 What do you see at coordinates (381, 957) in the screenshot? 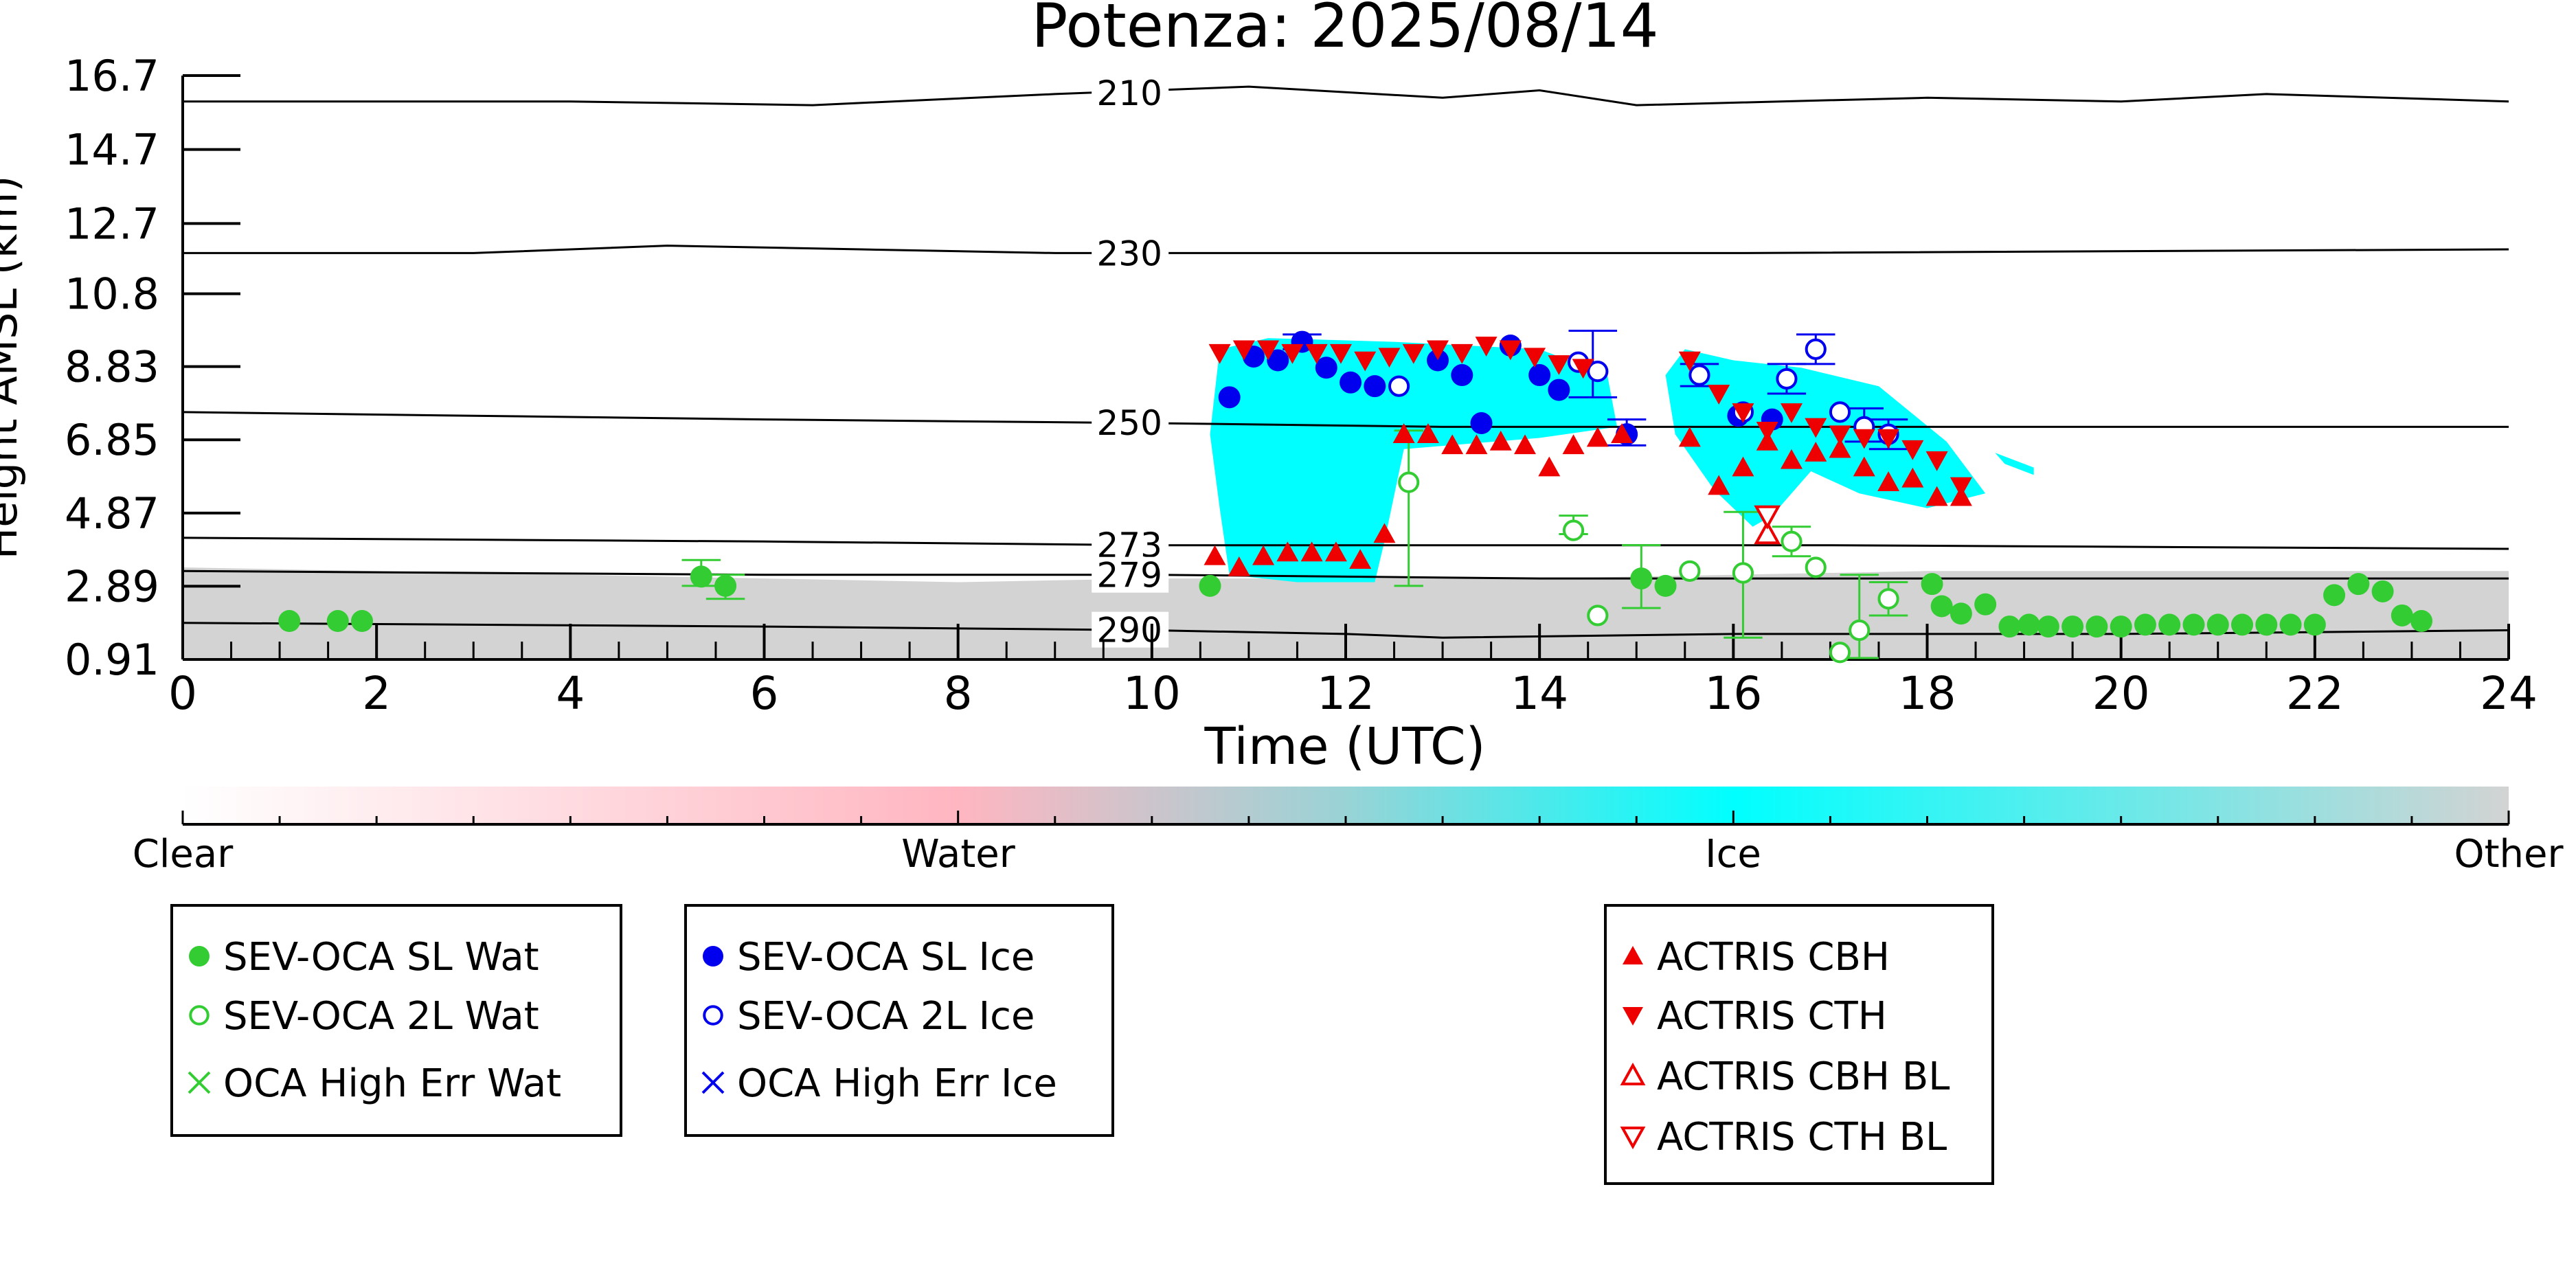
I see `legend-entry: SEV-OCA SL Wat` at bounding box center [381, 957].